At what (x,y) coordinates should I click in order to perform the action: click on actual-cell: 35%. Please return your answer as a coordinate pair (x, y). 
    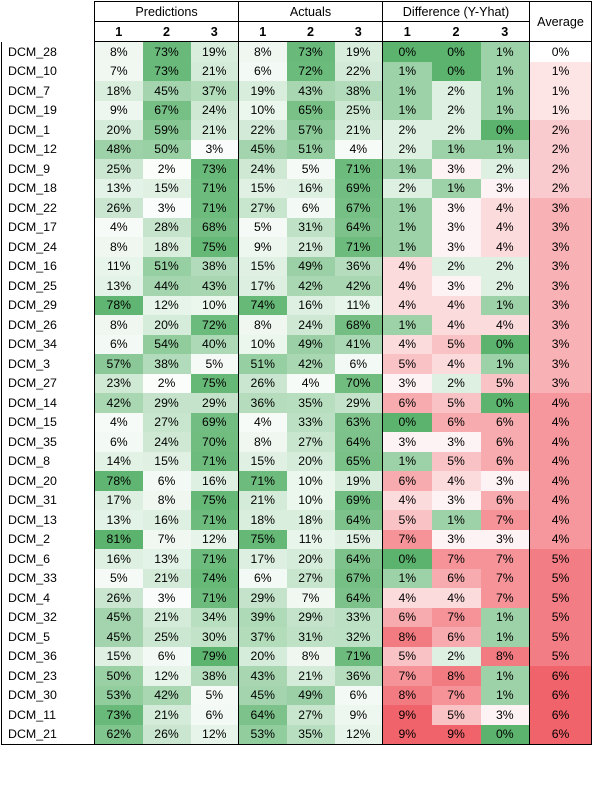
    Looking at the image, I should click on (310, 403).